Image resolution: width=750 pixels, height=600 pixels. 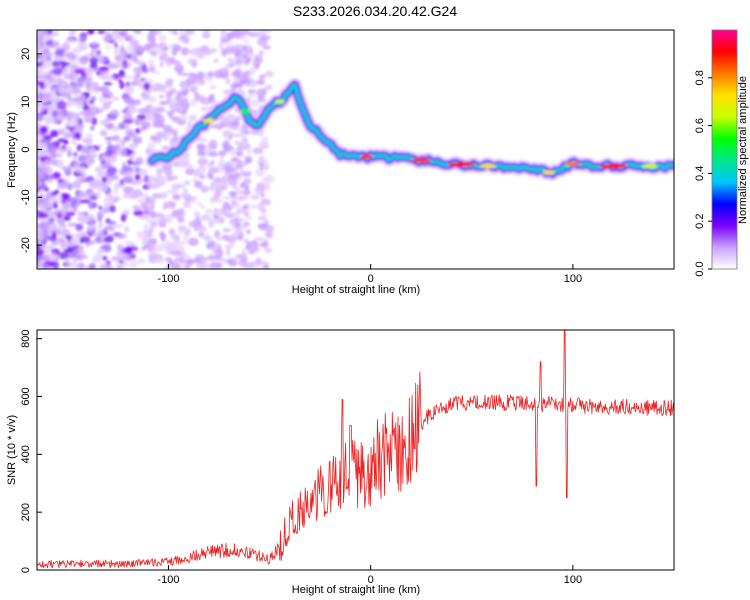 I want to click on snr-y-tick-label: 800, so click(x=26, y=338).